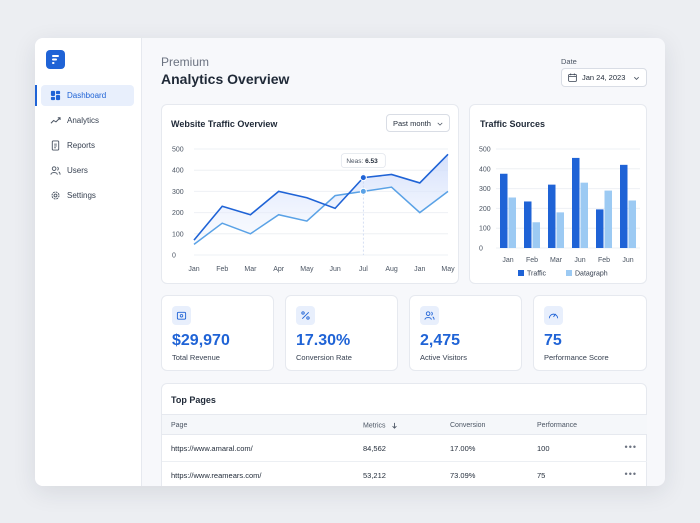 Image resolution: width=700 pixels, height=523 pixels. I want to click on sidebar-item-users: Users, so click(87, 170).